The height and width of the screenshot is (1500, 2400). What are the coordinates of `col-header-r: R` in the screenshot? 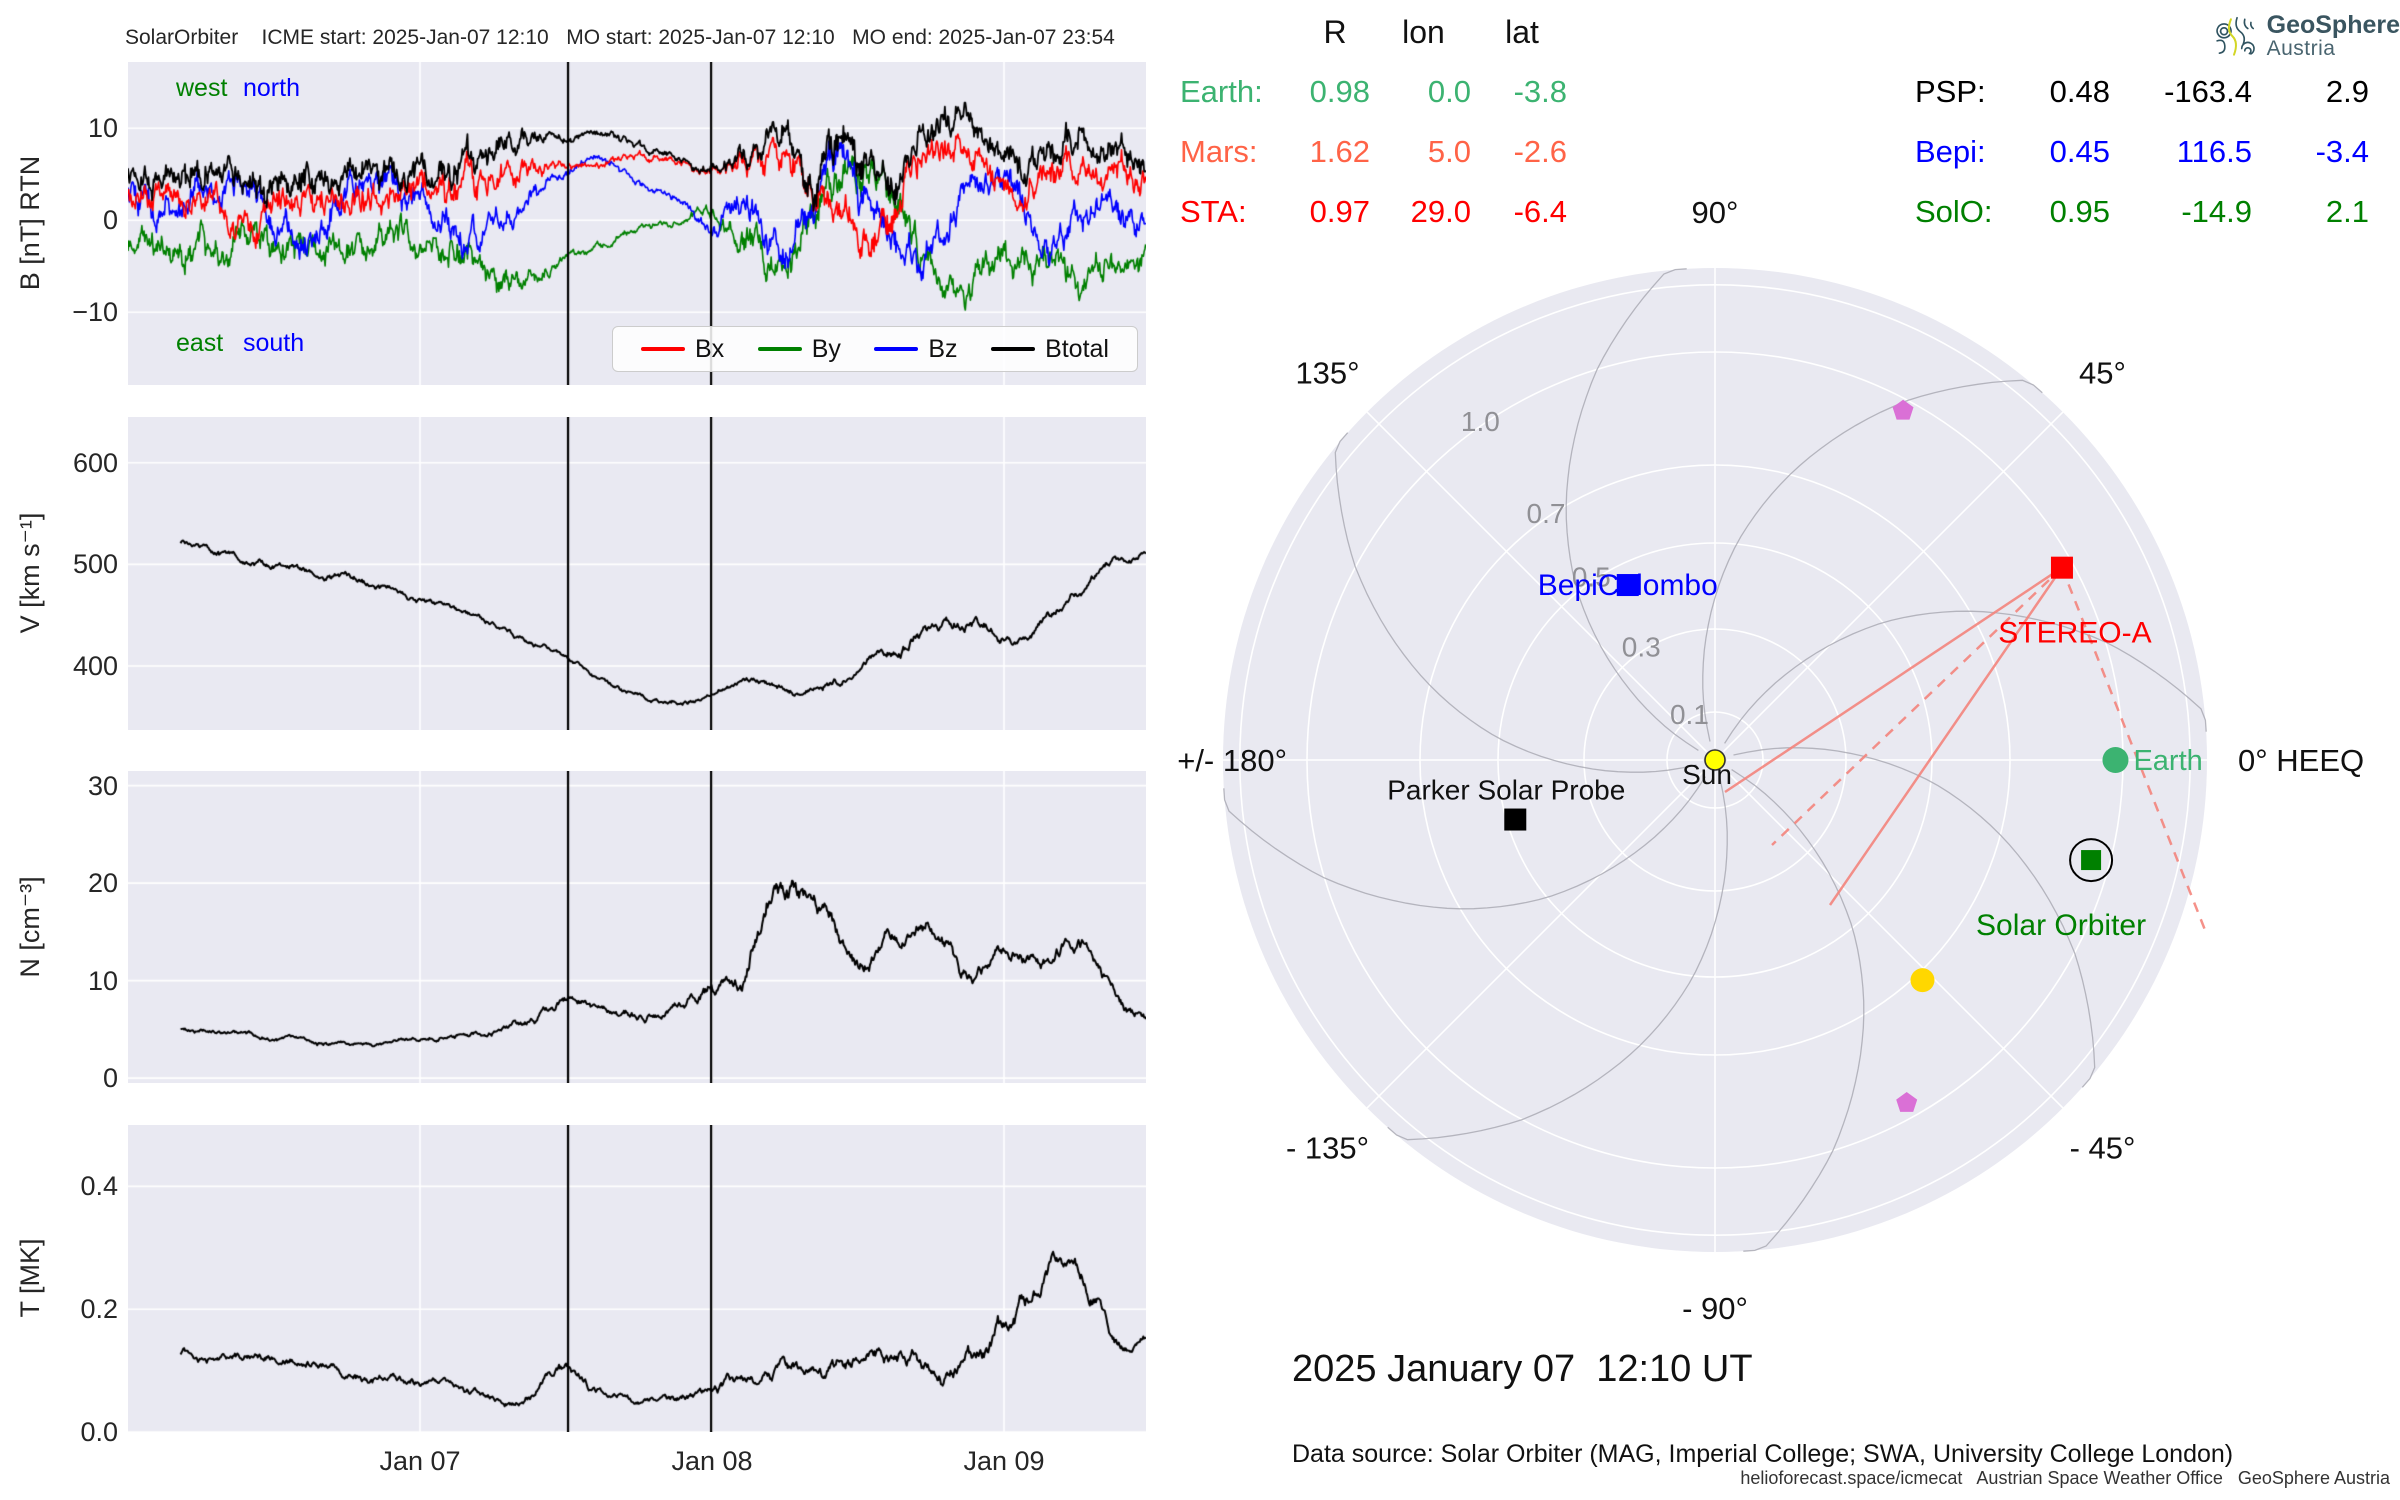 It's located at (1335, 31).